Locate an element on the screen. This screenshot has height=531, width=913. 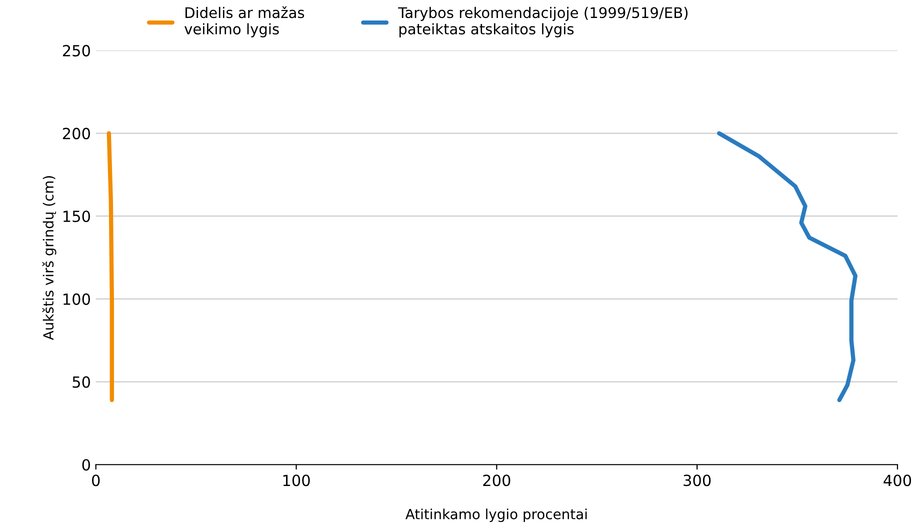
x-tick-label: 400 is located at coordinates (898, 480).